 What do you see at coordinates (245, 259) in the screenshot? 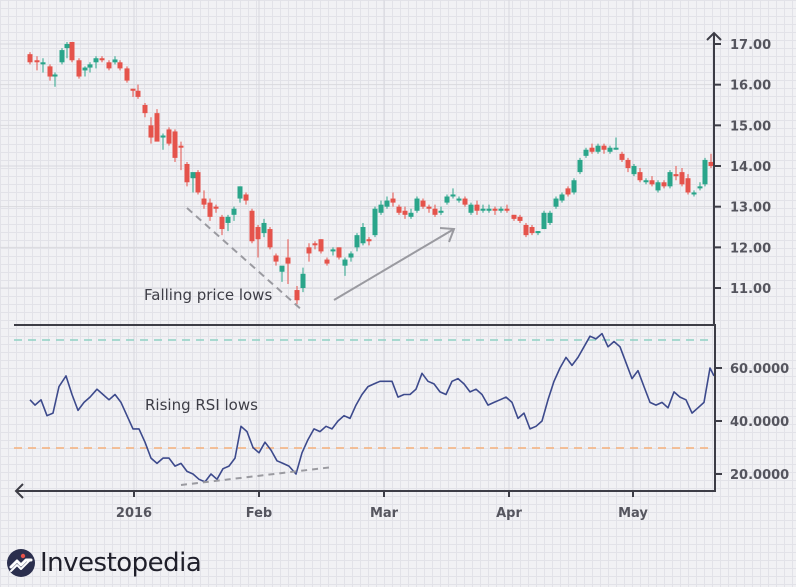
I see `falling-lows-trendline` at bounding box center [245, 259].